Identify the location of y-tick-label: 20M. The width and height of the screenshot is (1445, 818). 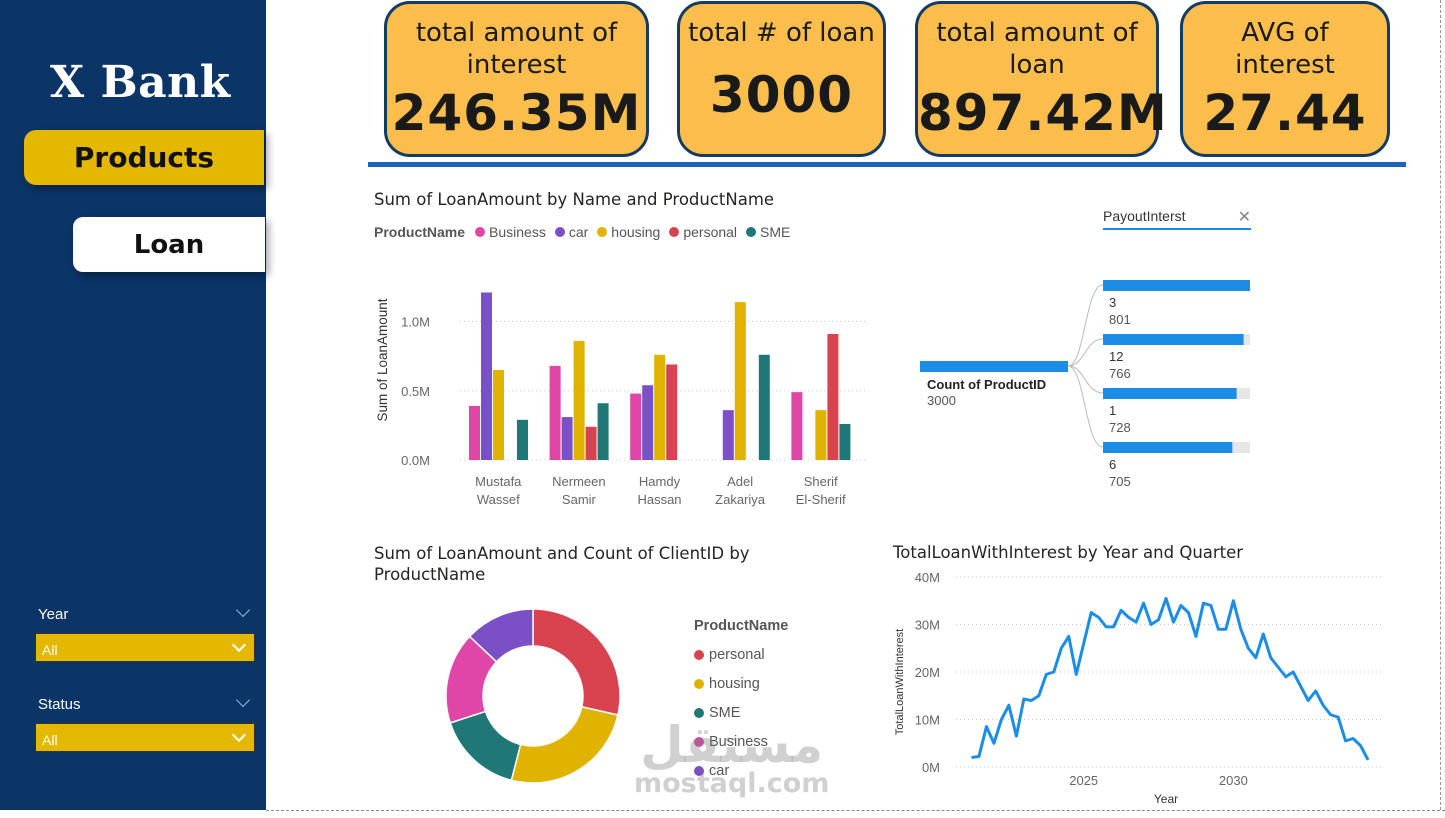
(927, 672).